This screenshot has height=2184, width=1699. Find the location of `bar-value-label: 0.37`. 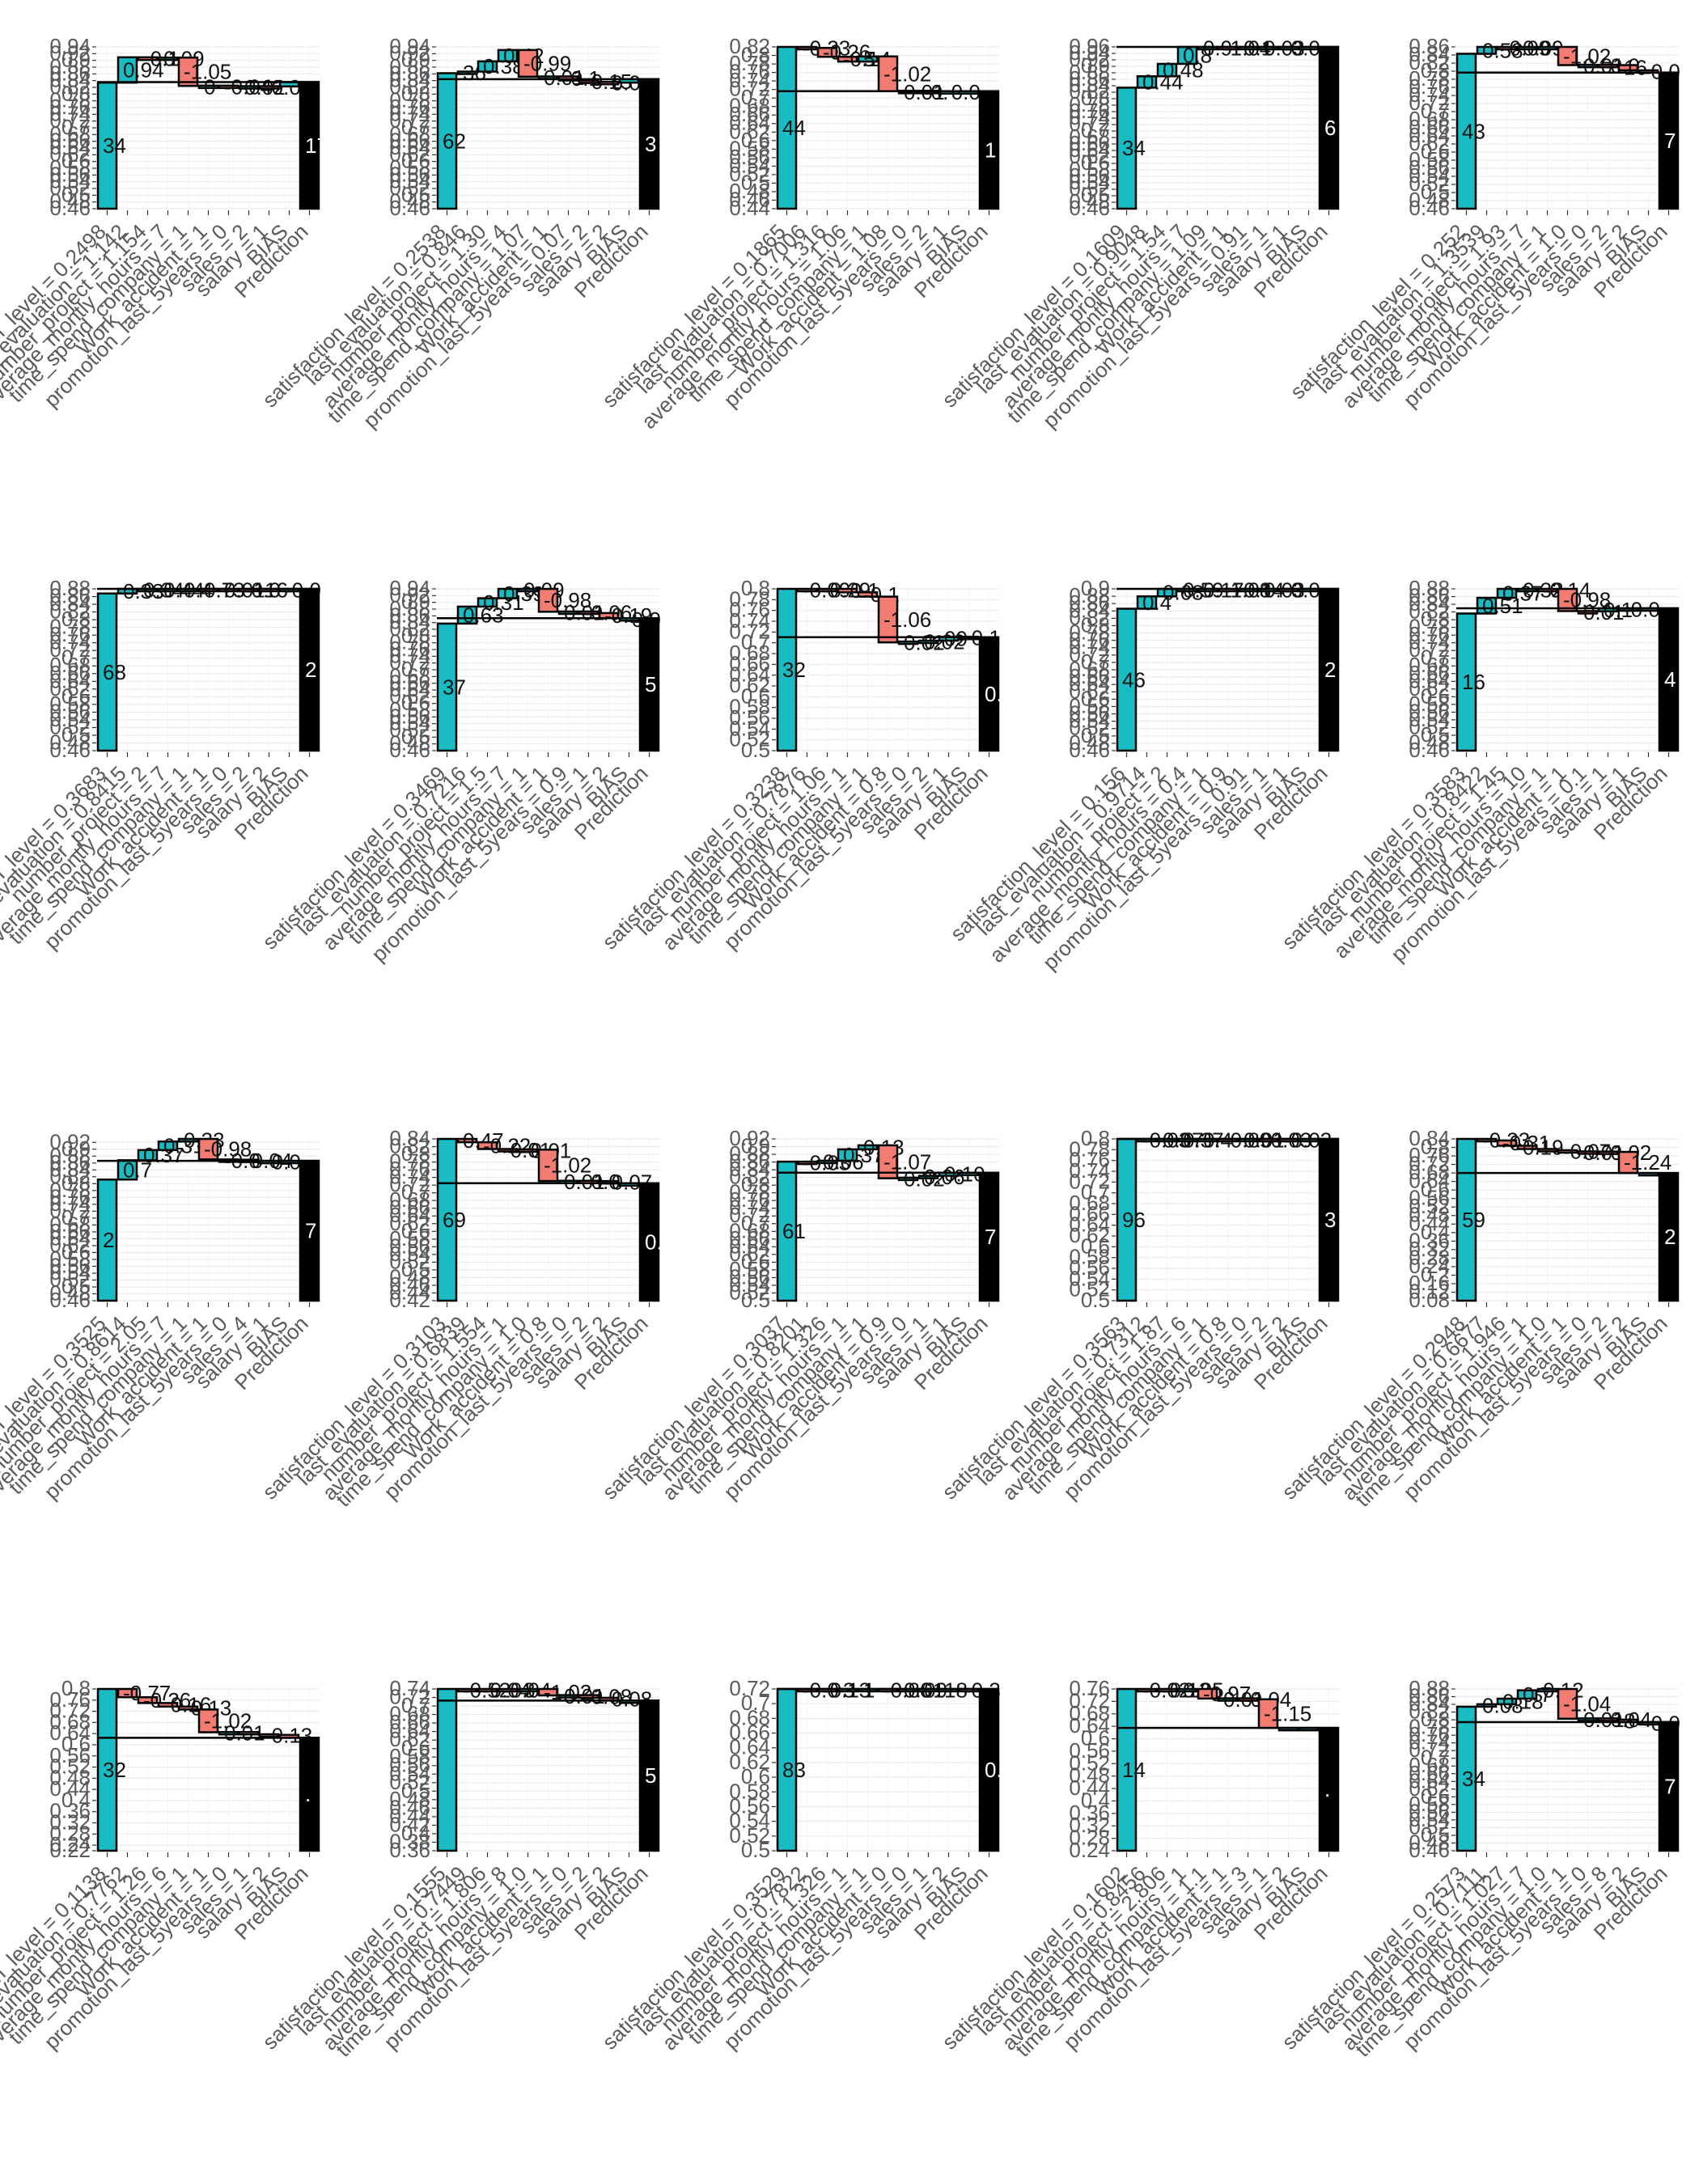

bar-value-label: 0.37 is located at coordinates (863, 1155).